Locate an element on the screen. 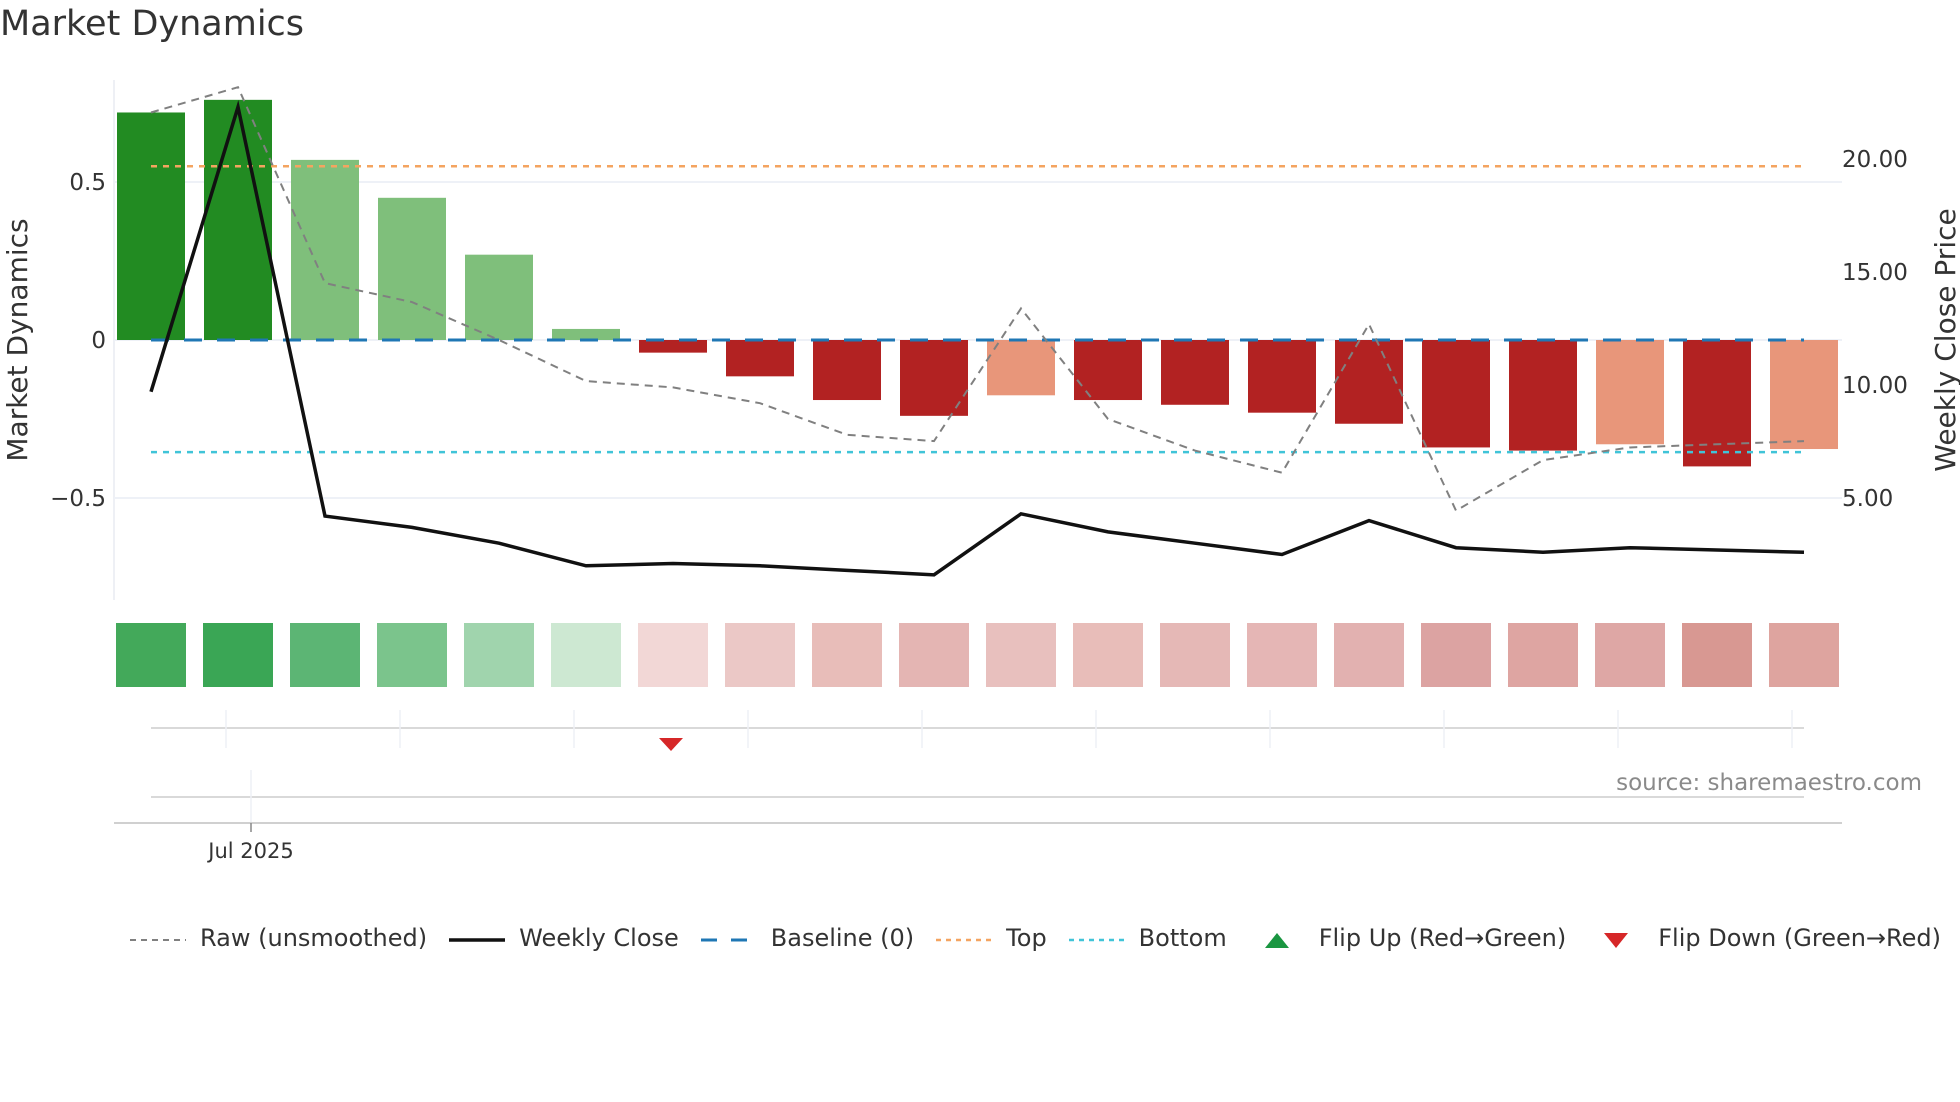  baseline-swatch-icon is located at coordinates (729, 938).